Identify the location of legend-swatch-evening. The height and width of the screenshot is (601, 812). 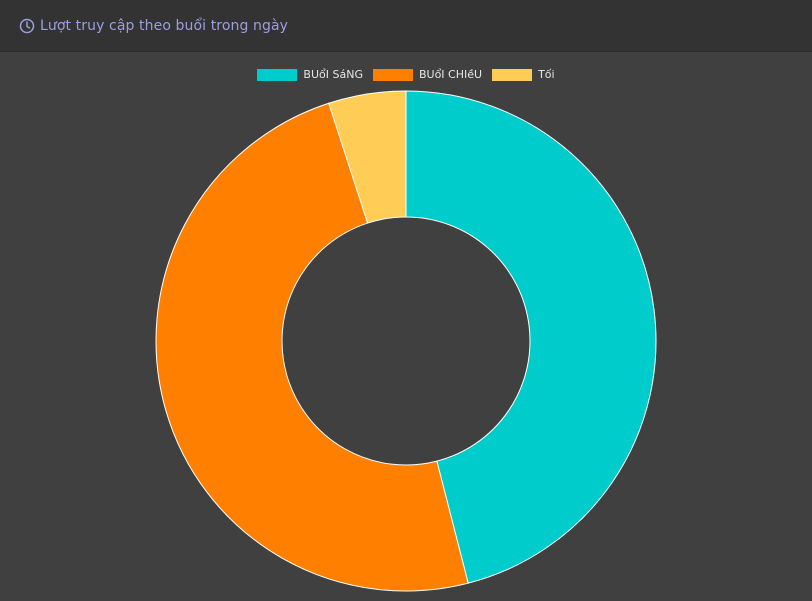
(512, 74).